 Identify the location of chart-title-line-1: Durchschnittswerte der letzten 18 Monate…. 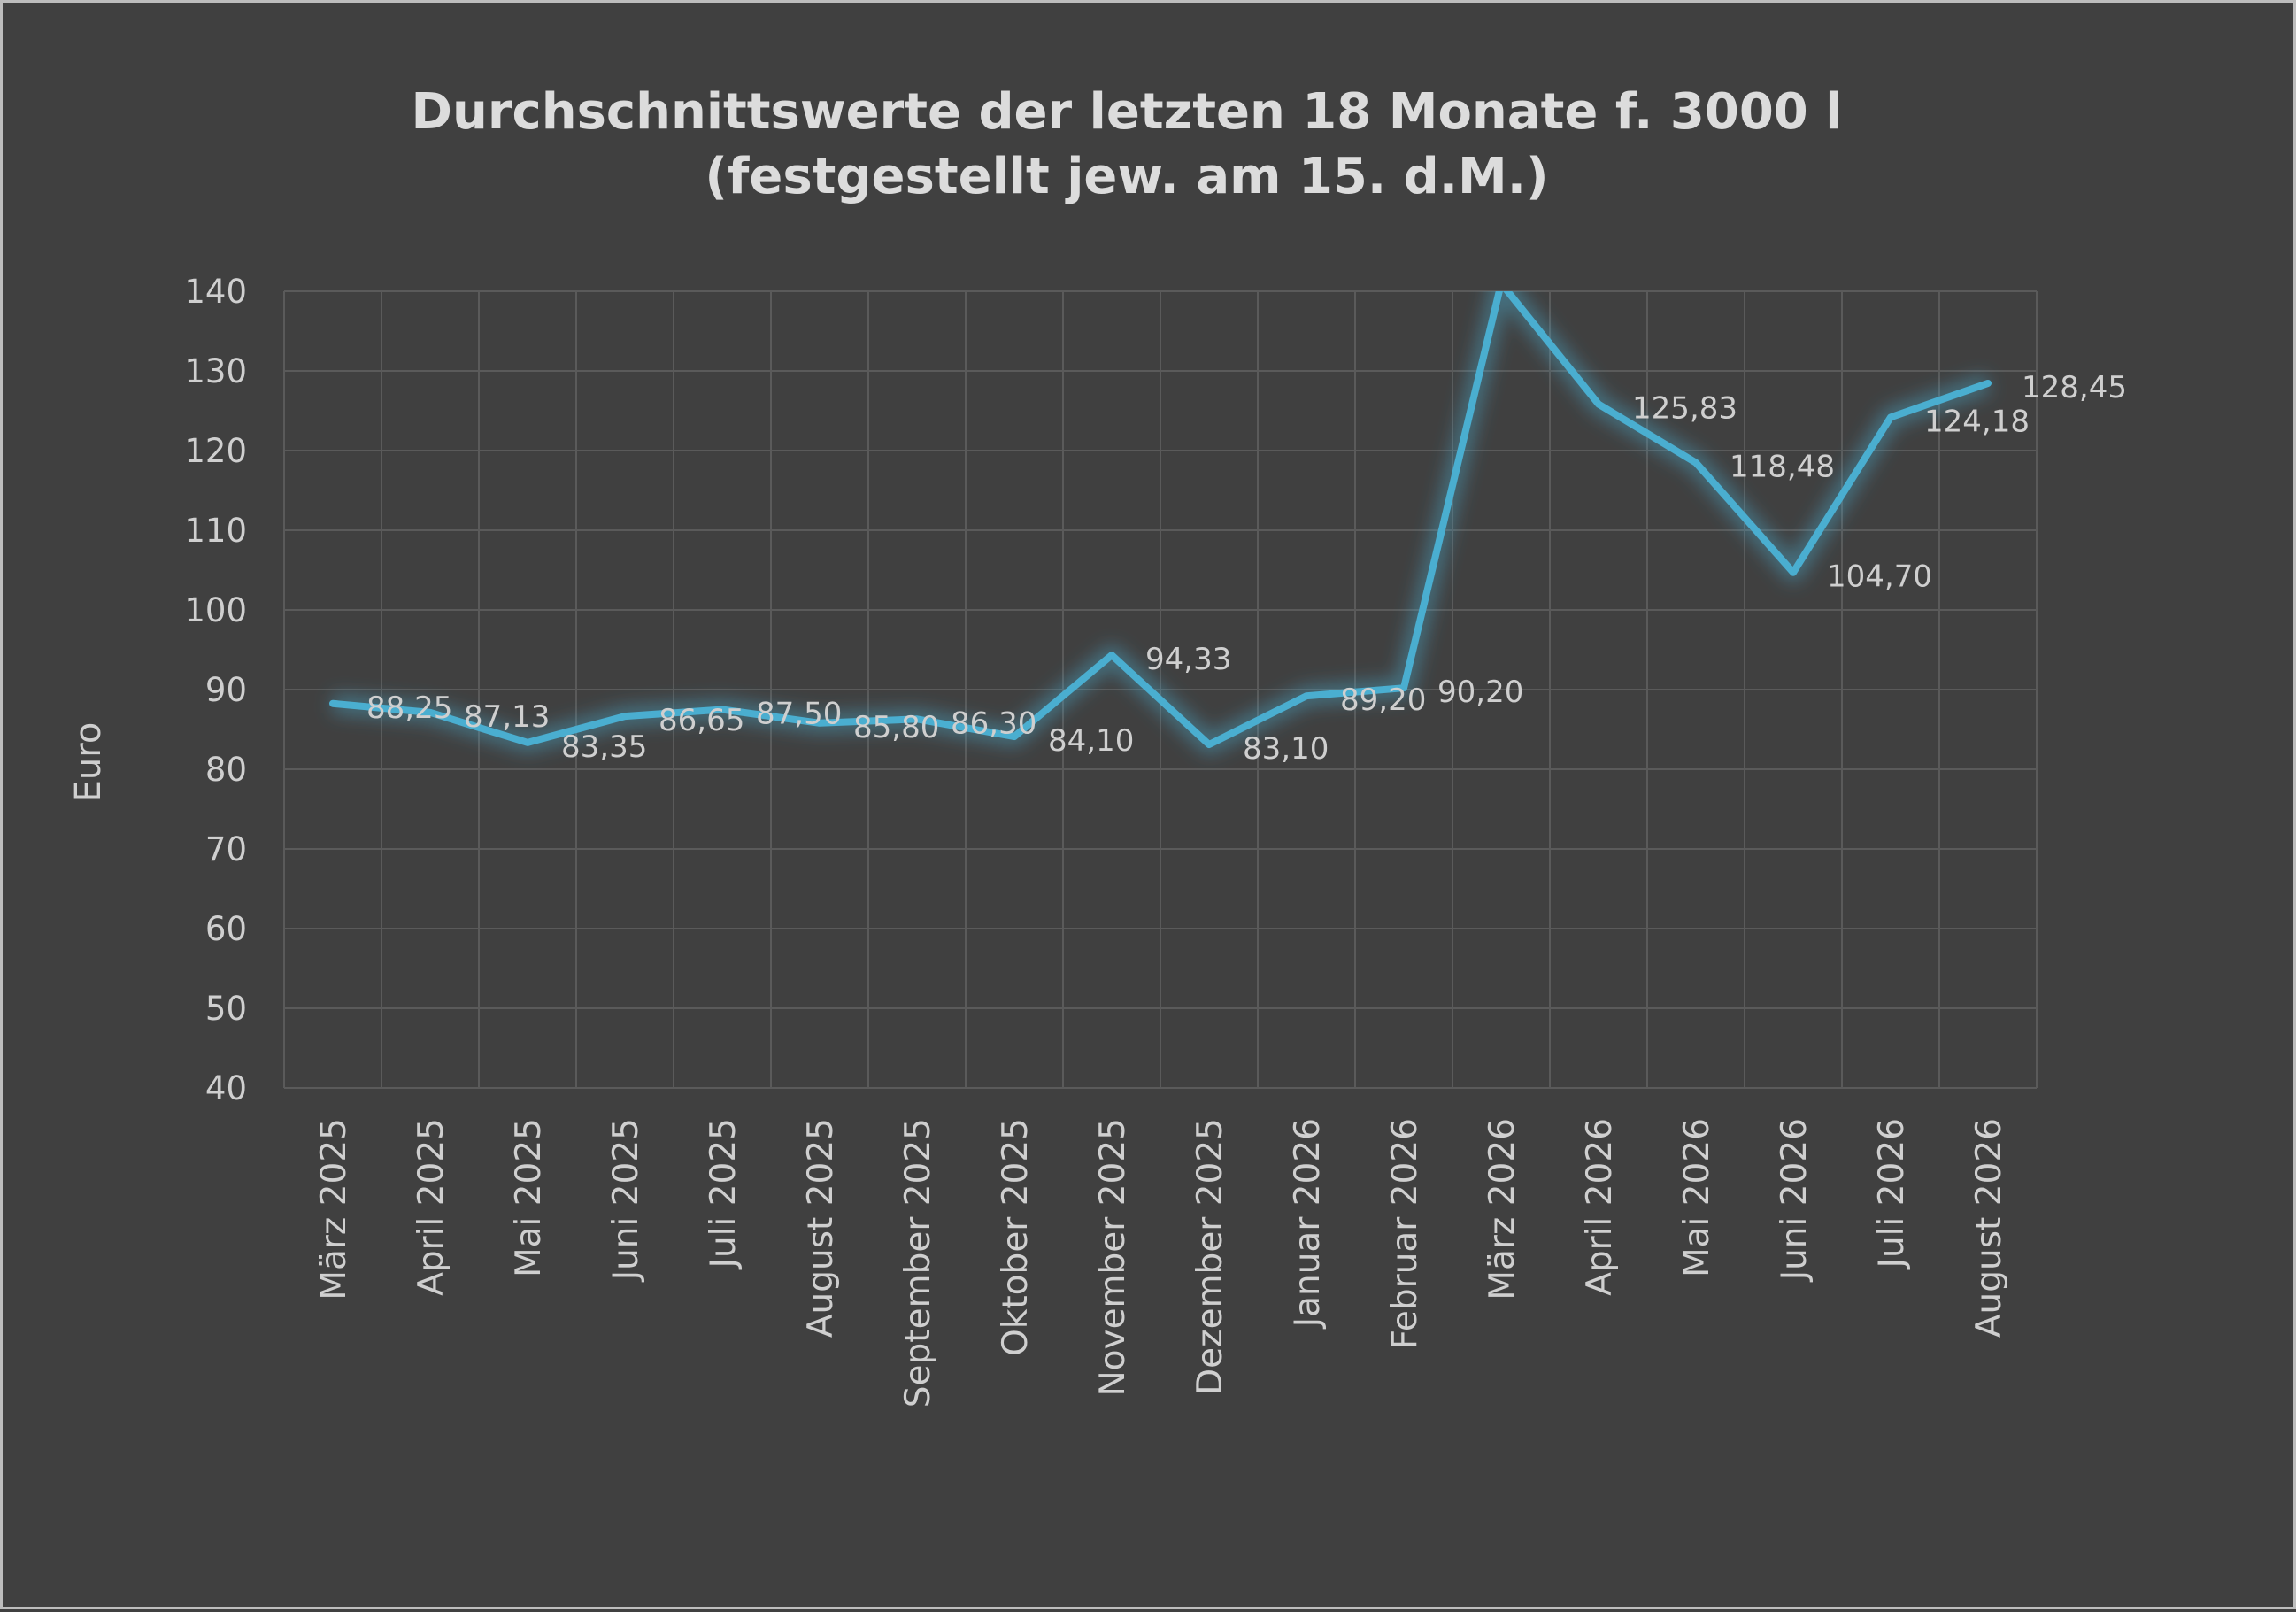
(1127, 112).